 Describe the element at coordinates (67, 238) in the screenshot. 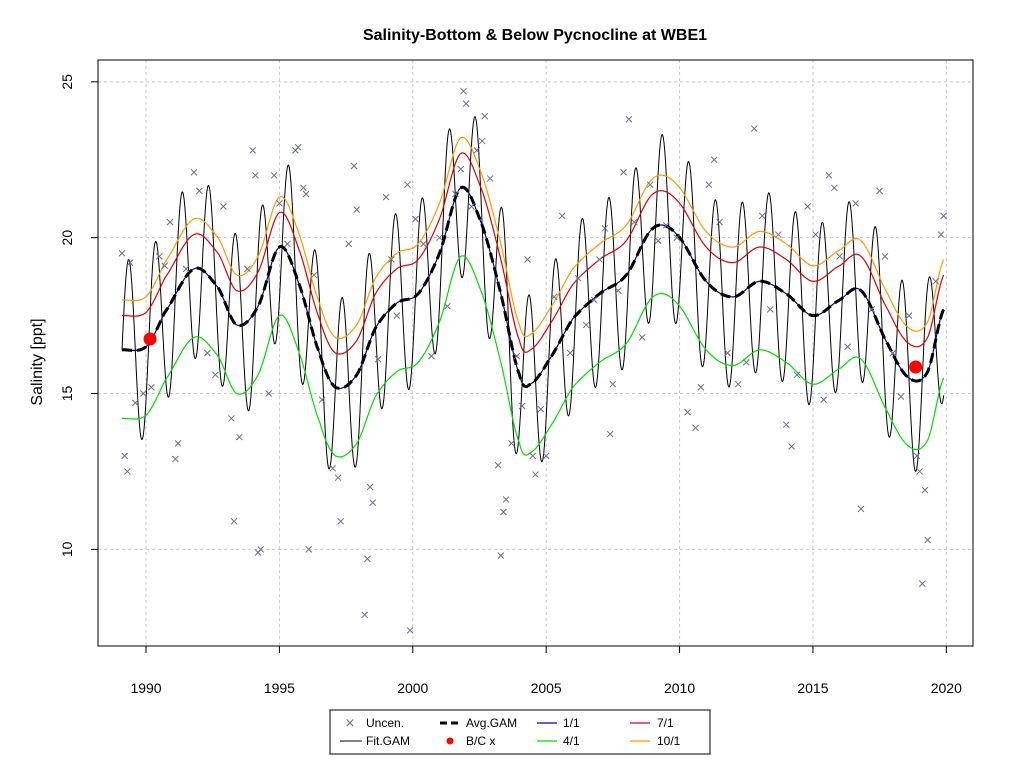

I see `y-tick-label: 20` at that location.